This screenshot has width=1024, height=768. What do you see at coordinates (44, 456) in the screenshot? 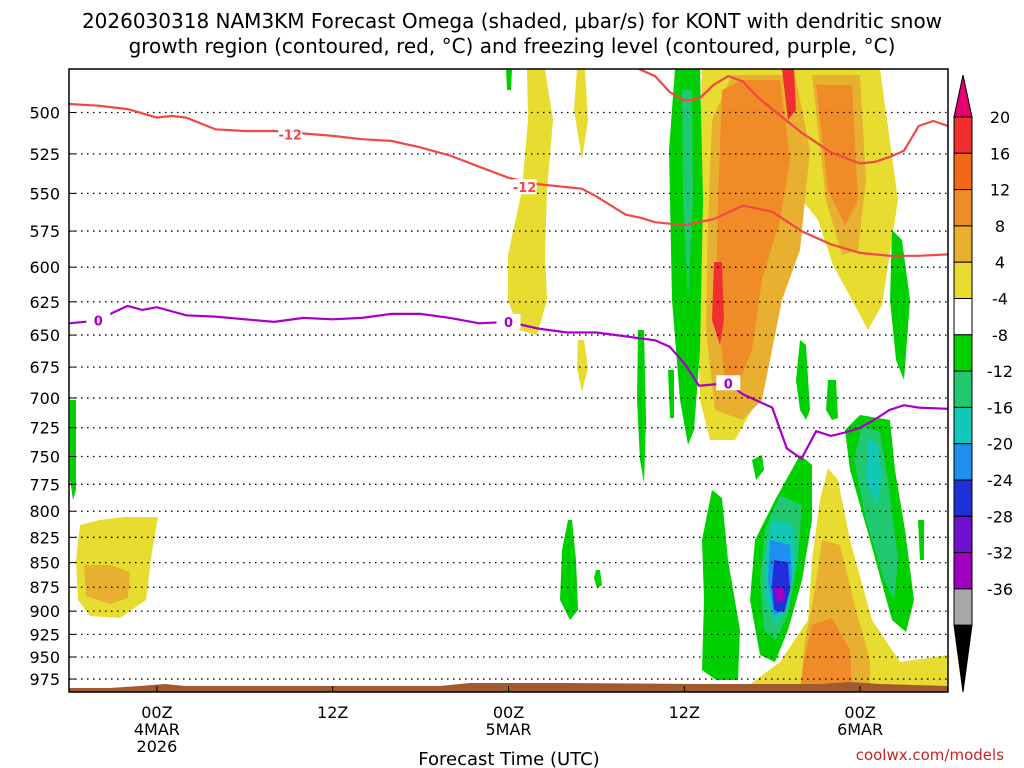
I see `y-tick-label: 750` at bounding box center [44, 456].